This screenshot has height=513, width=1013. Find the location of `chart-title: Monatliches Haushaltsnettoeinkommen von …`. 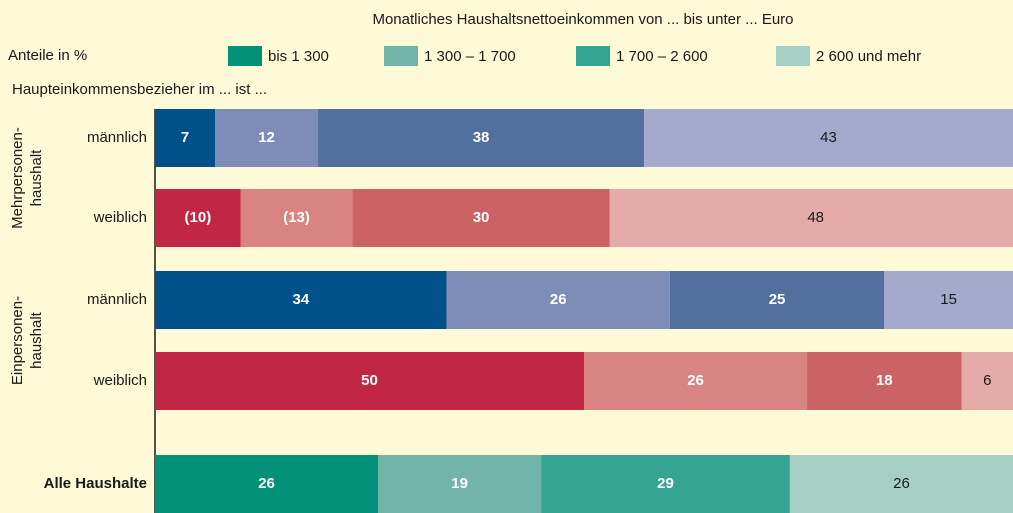

chart-title: Monatliches Haushaltsnettoeinkommen von … is located at coordinates (582, 19).